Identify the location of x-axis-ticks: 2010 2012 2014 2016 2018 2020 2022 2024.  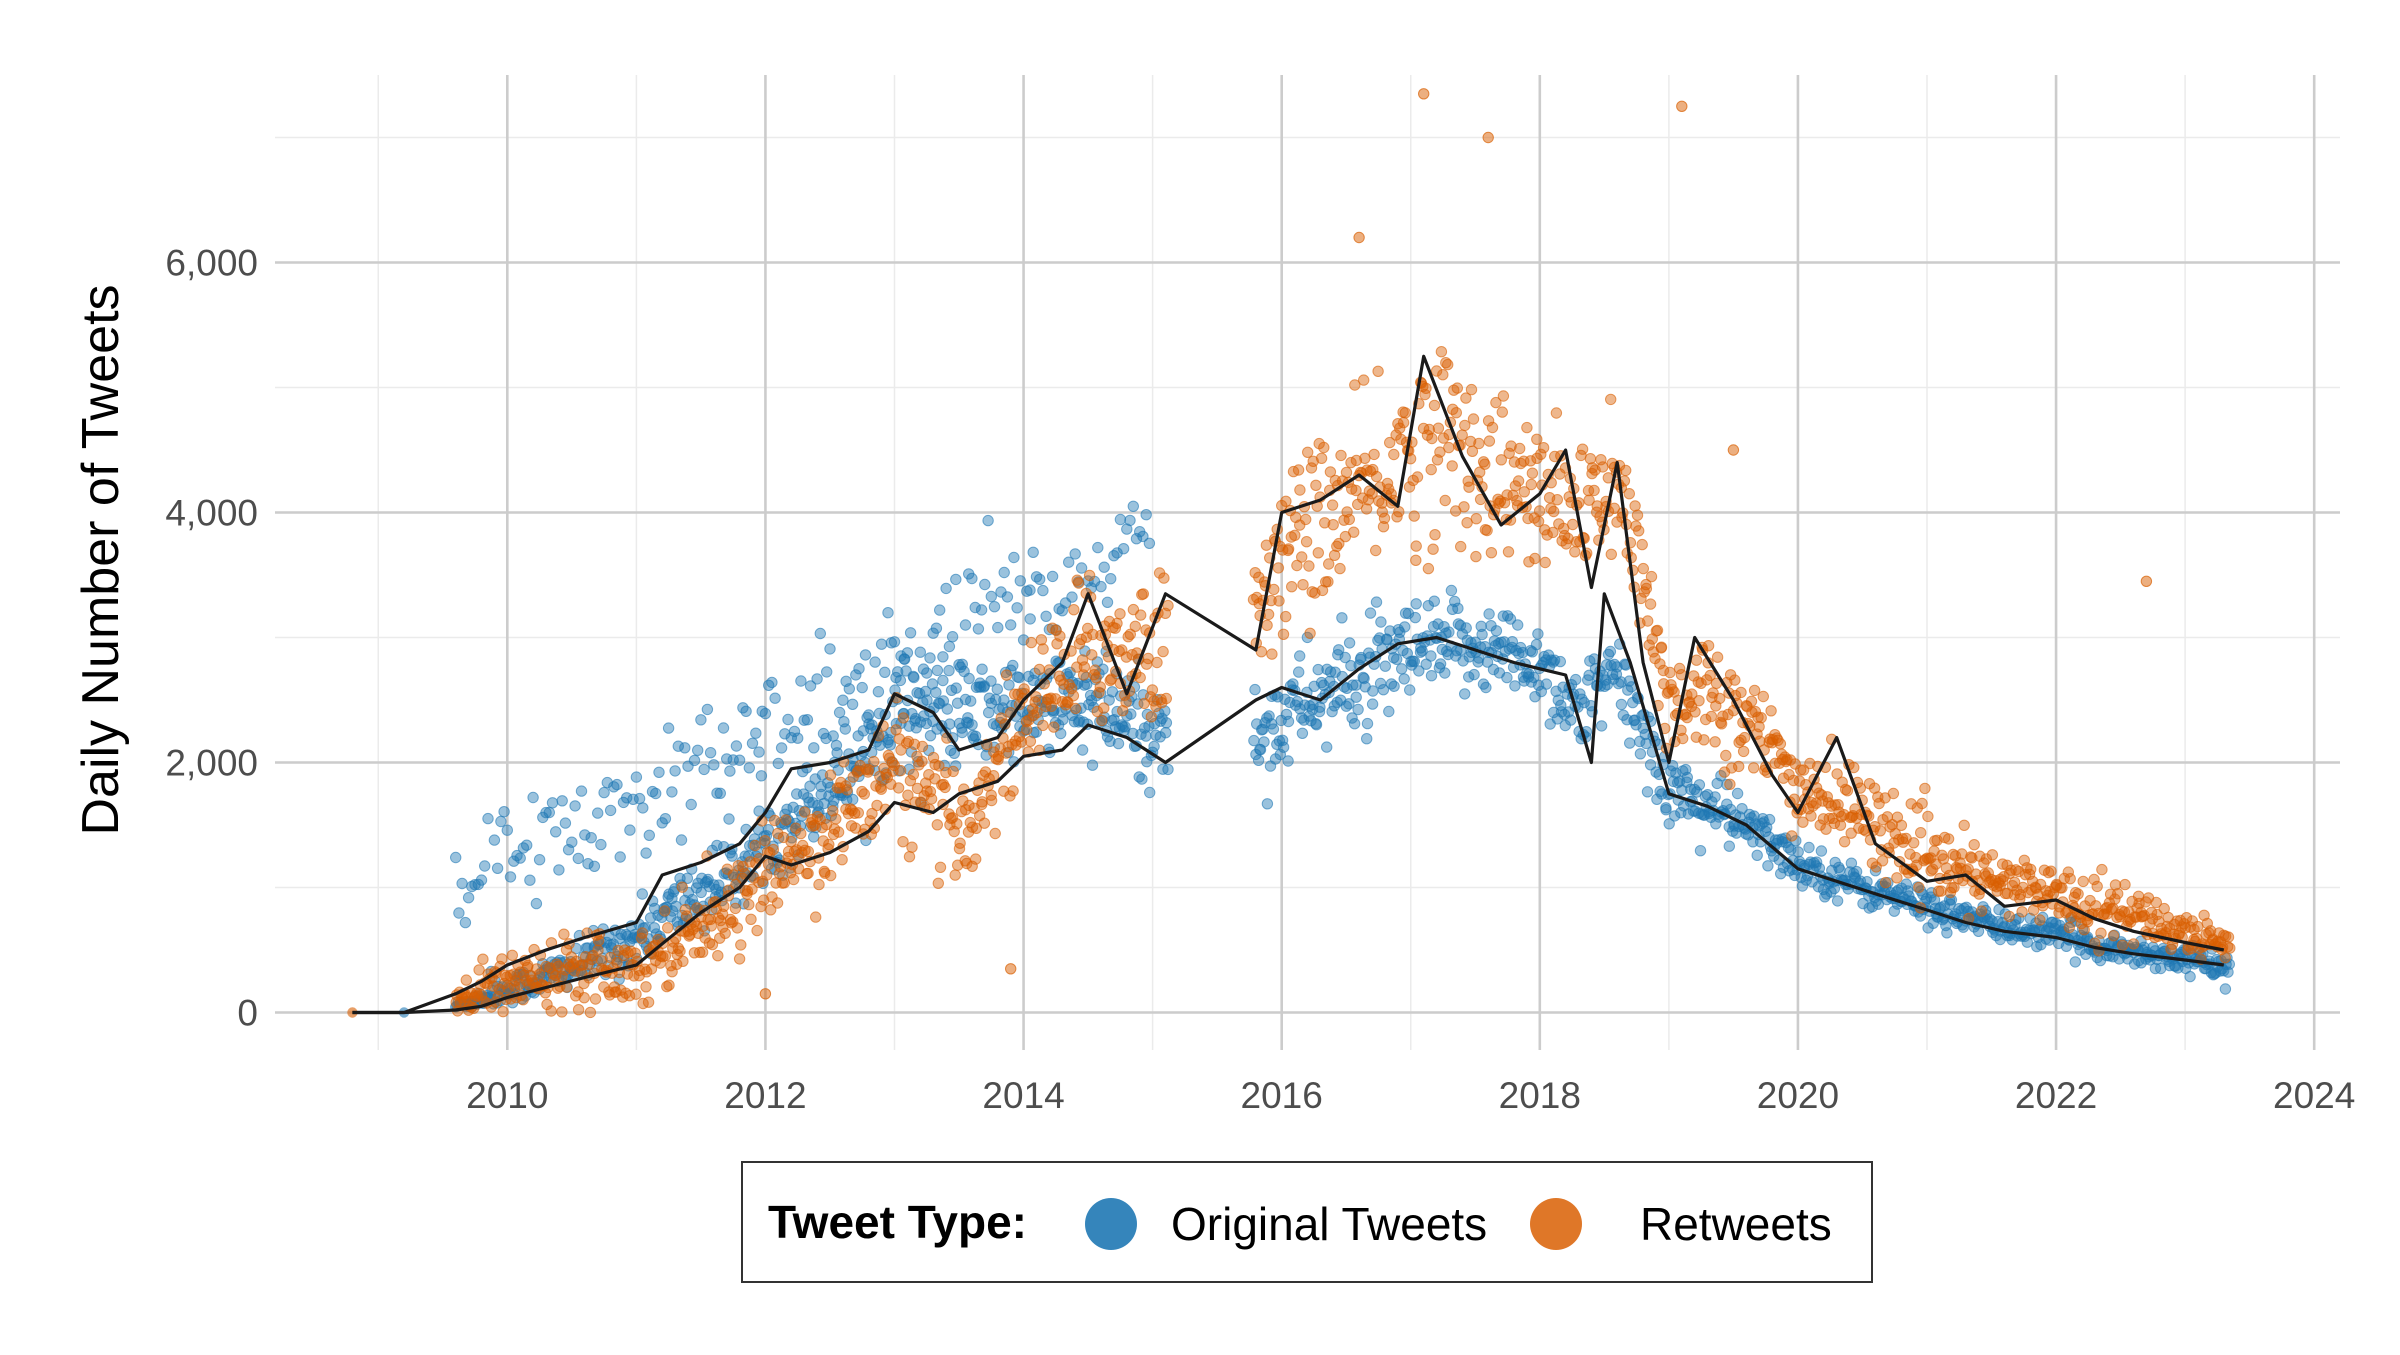
(1410, 1095).